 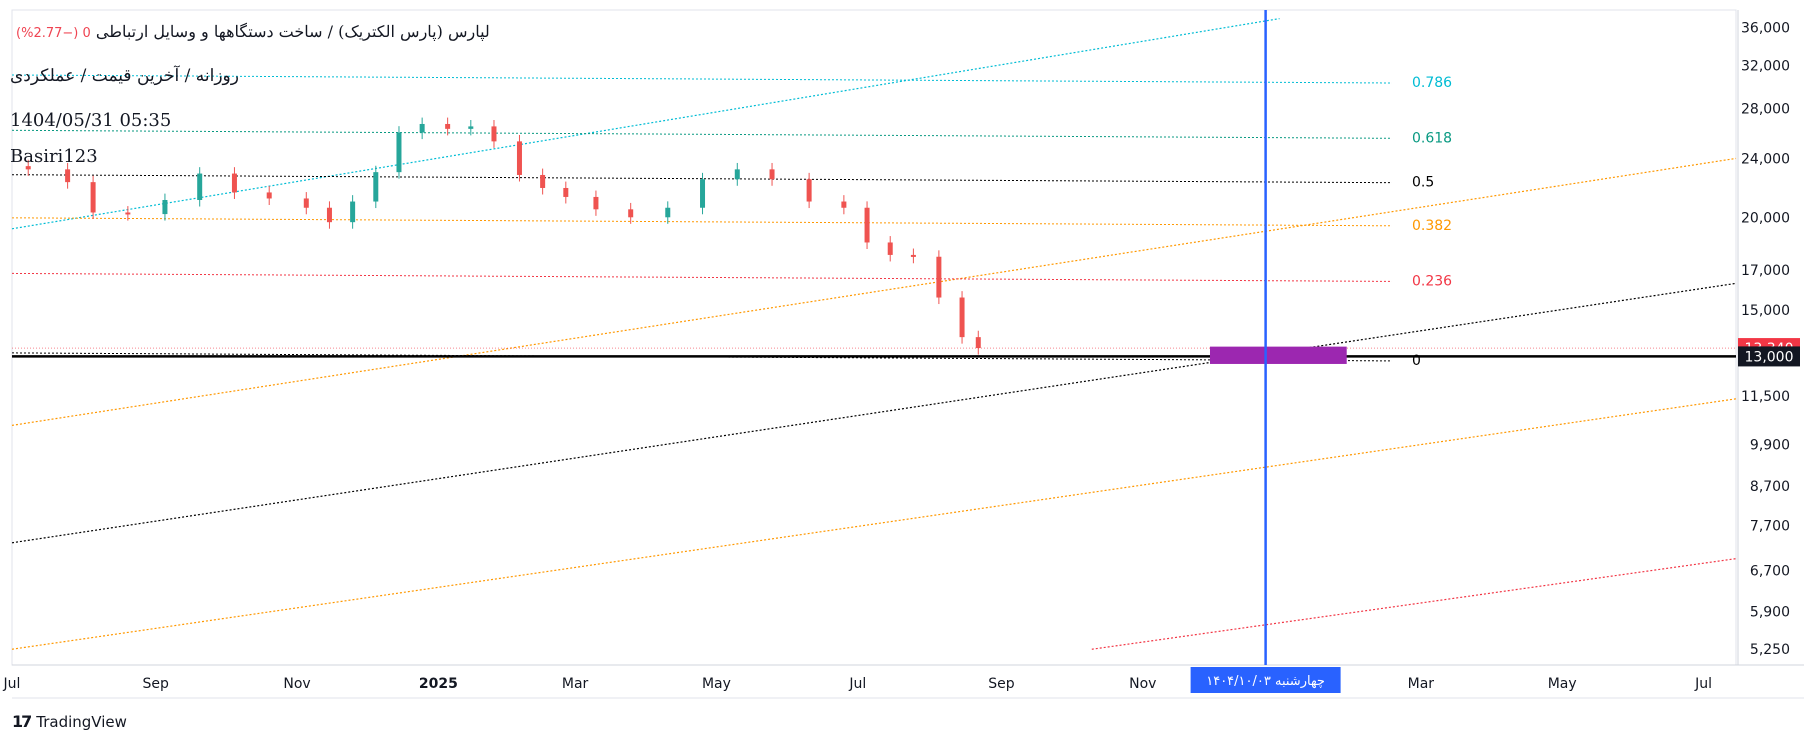 I want to click on y-tick-label: 28,000, so click(x=1765, y=110).